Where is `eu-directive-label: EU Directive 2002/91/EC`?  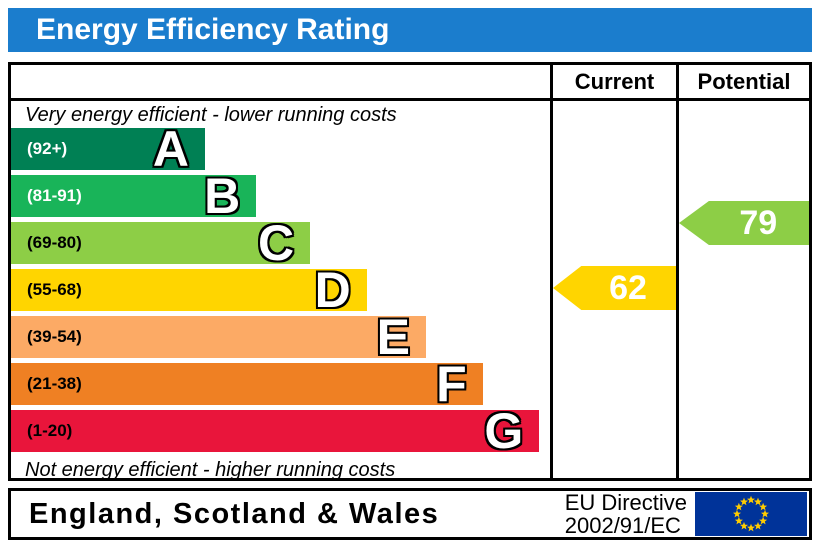 eu-directive-label: EU Directive 2002/91/EC is located at coordinates (626, 514).